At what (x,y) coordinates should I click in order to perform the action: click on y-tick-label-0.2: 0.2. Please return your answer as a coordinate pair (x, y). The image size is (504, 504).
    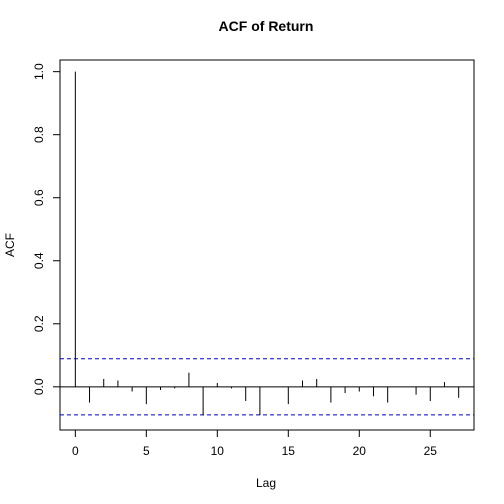
    Looking at the image, I should click on (39, 323).